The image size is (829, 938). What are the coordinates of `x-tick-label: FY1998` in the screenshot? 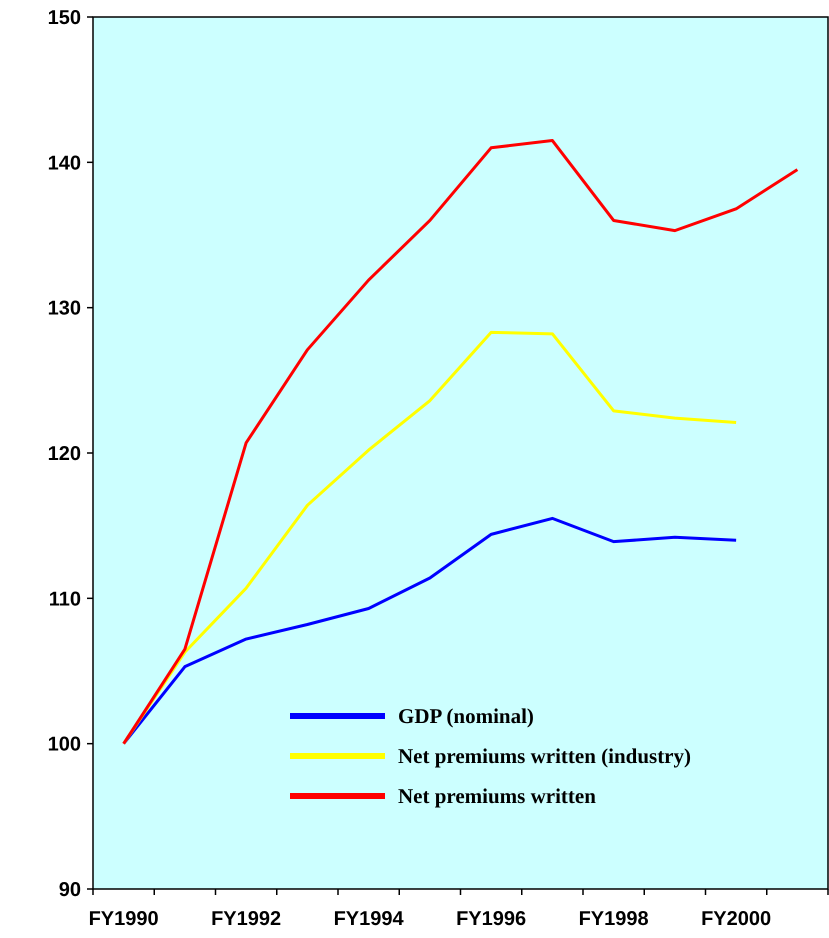 It's located at (613, 919).